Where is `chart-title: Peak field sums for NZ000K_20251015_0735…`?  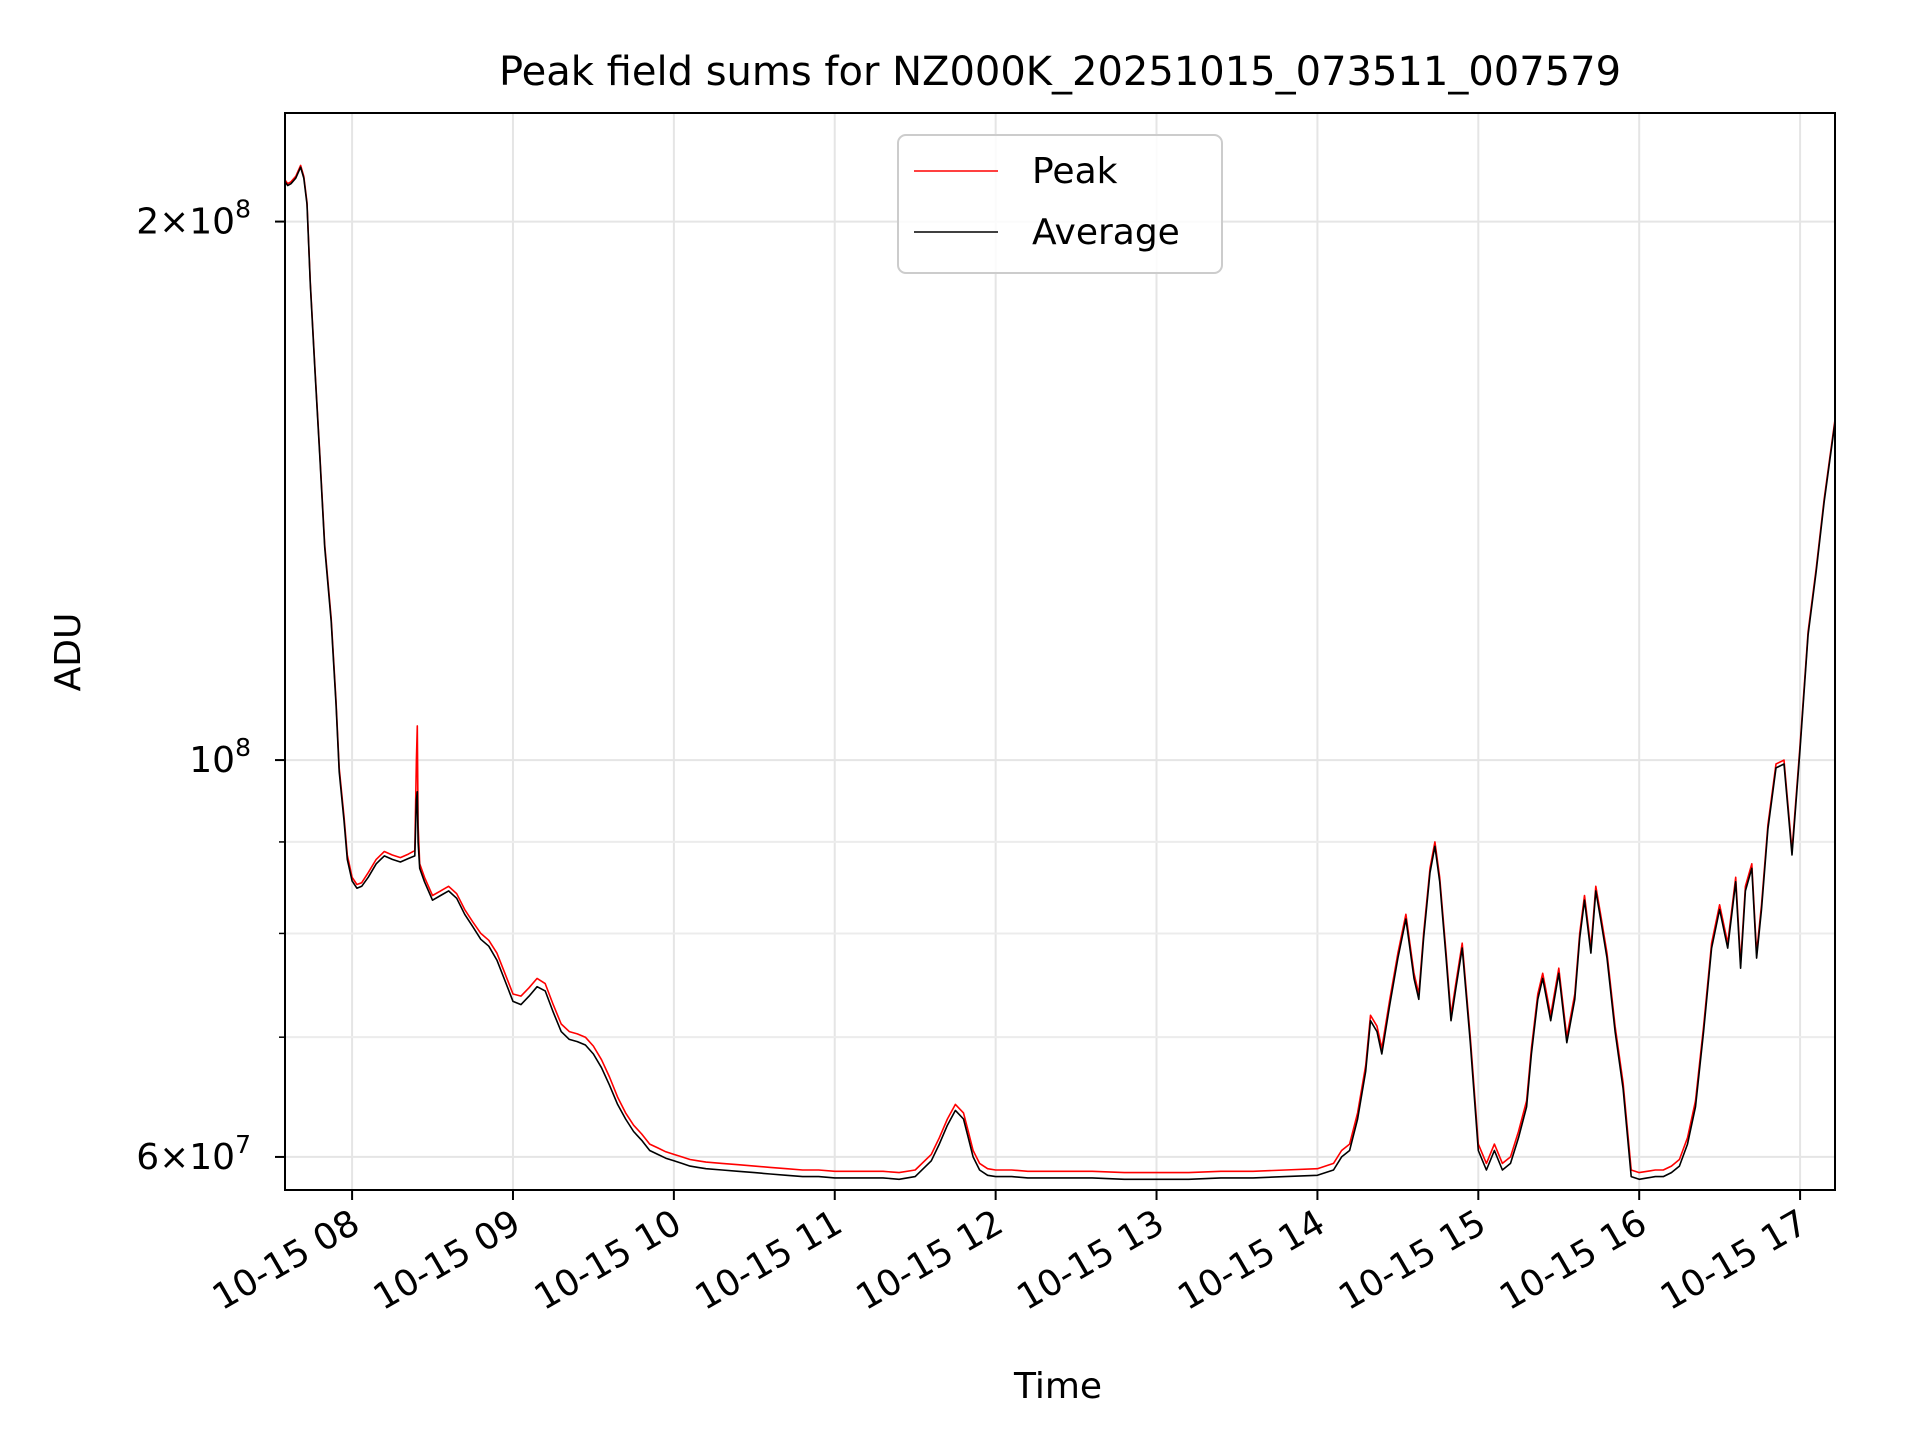
chart-title: Peak field sums for NZ000K_20251015_0735… is located at coordinates (1060, 72).